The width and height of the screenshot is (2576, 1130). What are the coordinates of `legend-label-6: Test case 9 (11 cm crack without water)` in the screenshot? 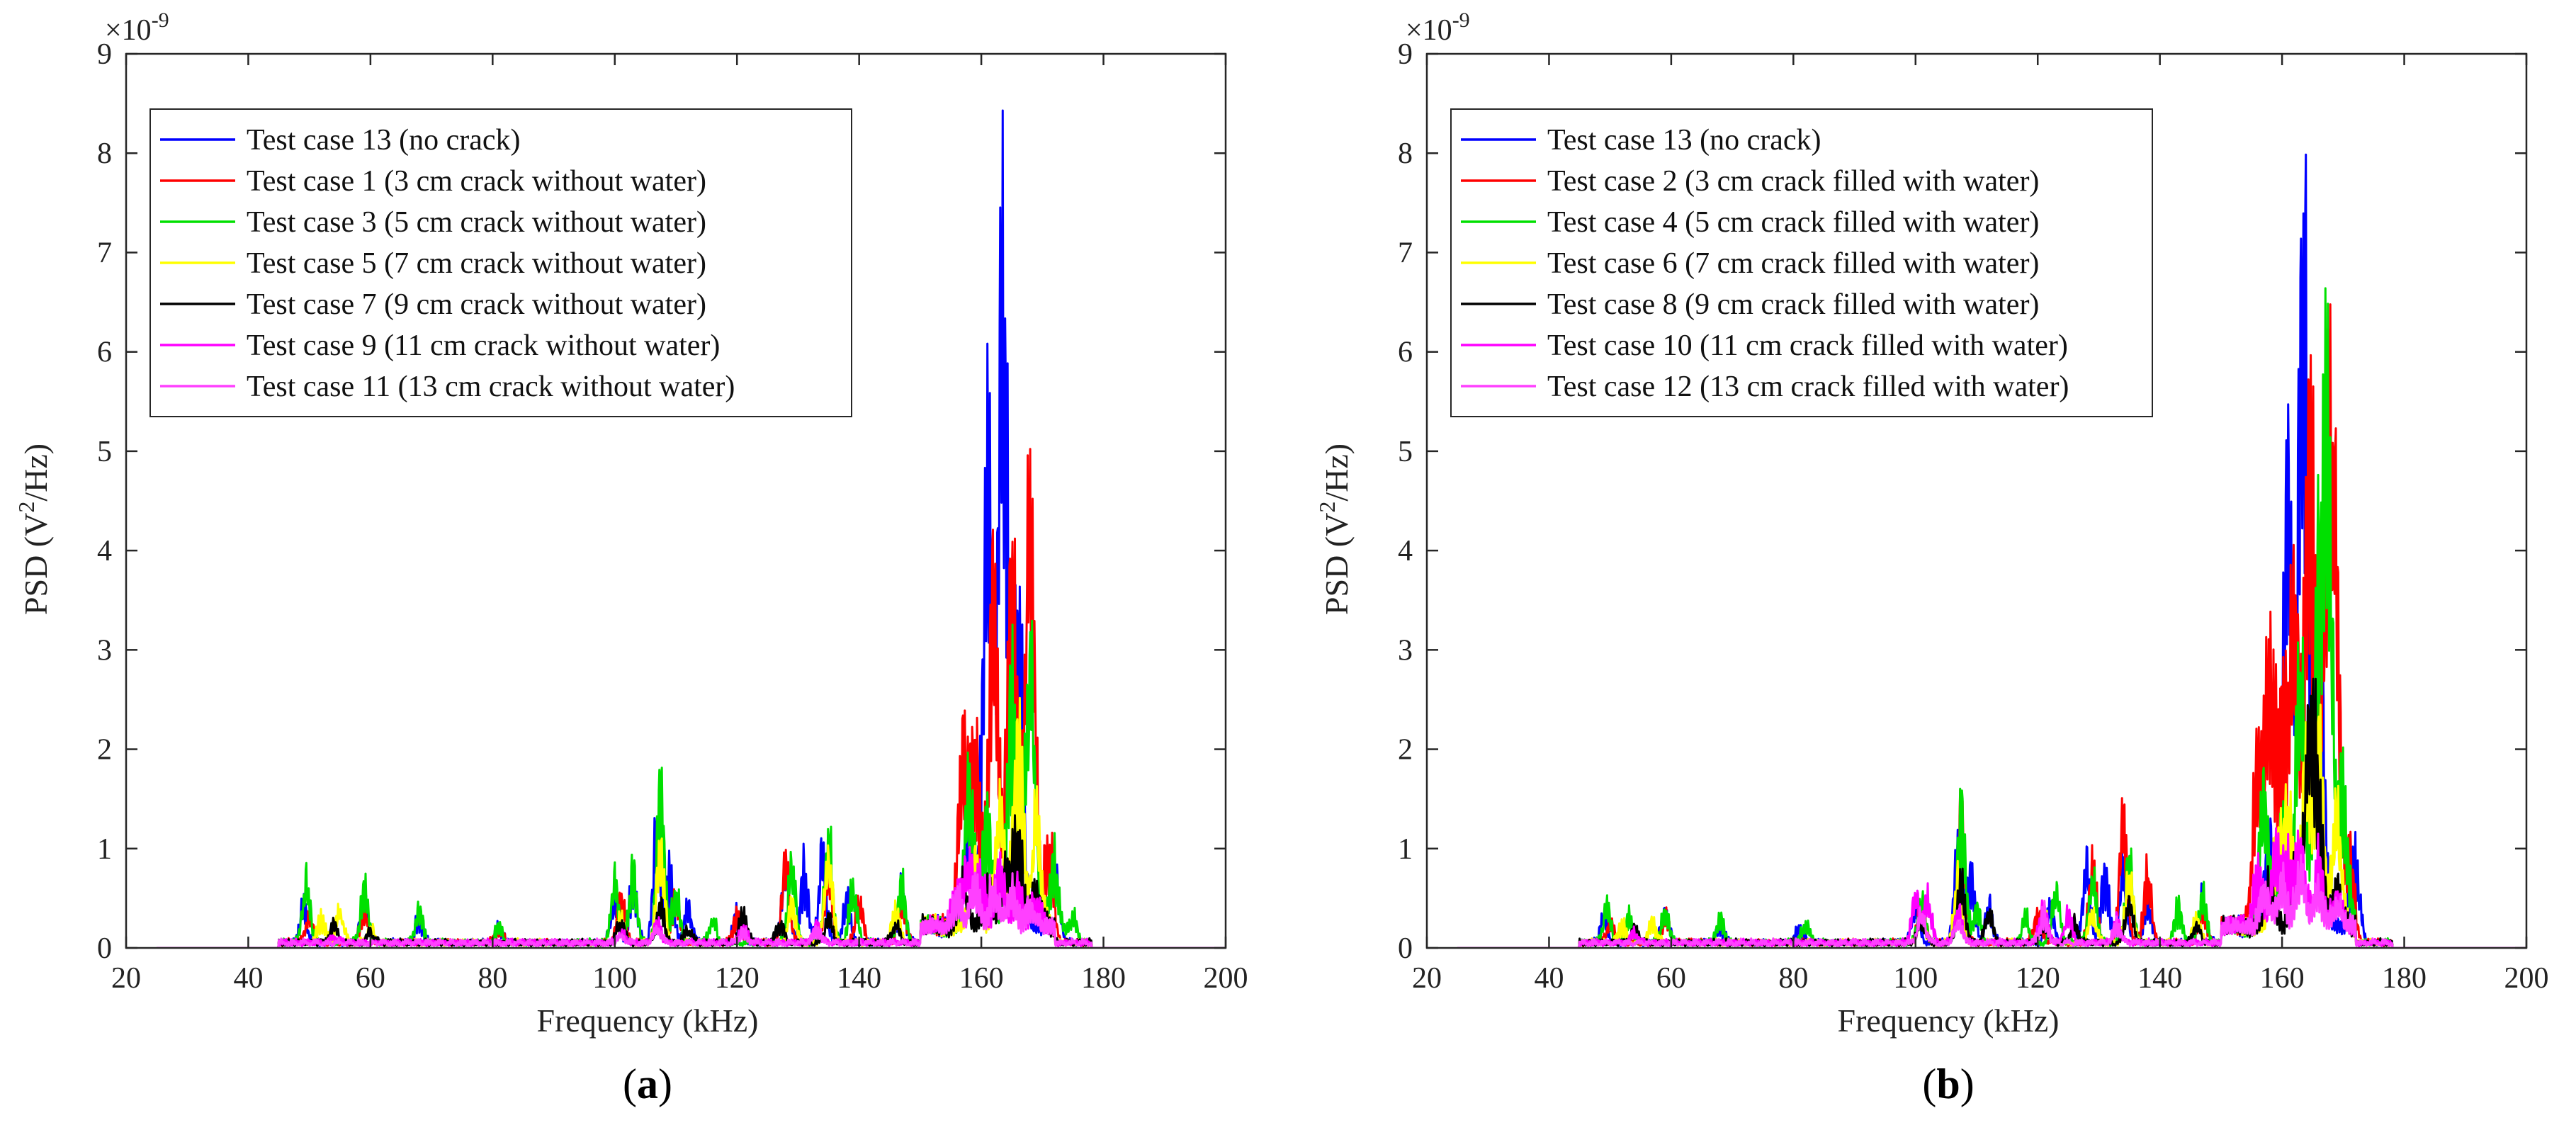 It's located at (483, 346).